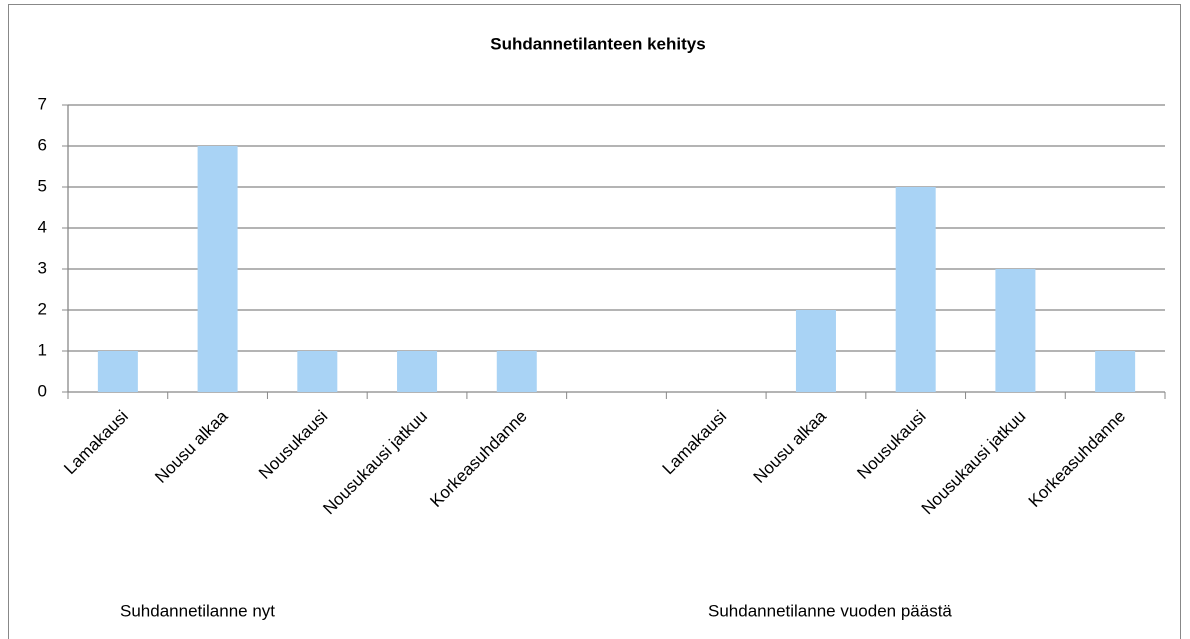 This screenshot has width=1190, height=639. What do you see at coordinates (42, 185) in the screenshot?
I see `y-tick-label: 5` at bounding box center [42, 185].